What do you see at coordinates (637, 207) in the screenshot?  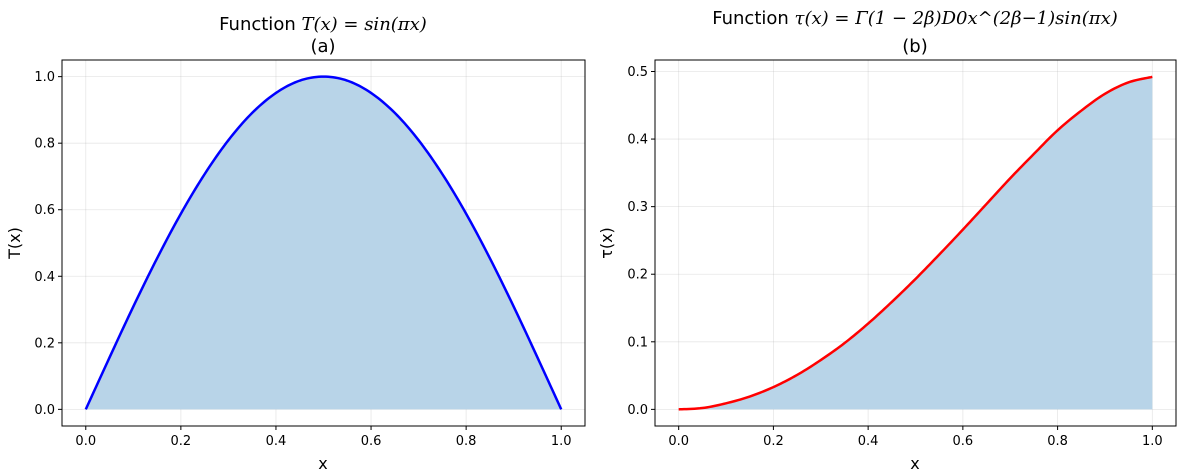 I see `chart-b-ytick-label: 0.3` at bounding box center [637, 207].